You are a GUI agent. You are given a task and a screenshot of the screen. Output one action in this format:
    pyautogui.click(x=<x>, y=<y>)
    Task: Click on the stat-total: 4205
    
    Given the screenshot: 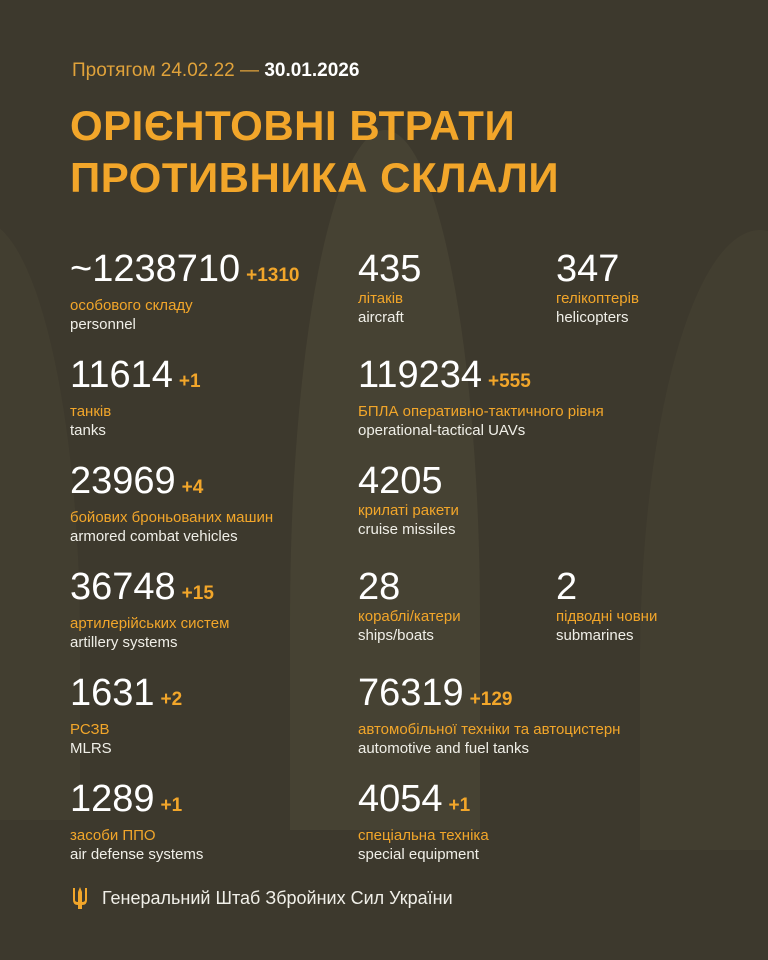 What is the action you would take?
    pyautogui.click(x=400, y=481)
    